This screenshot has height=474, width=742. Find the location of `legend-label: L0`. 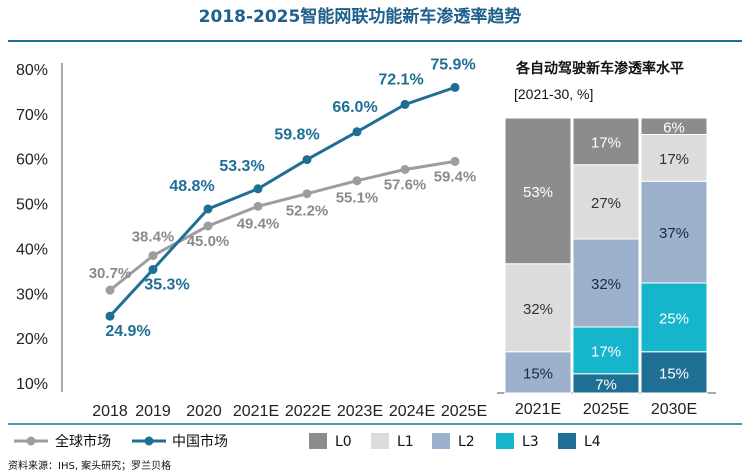

legend-label: L0 is located at coordinates (343, 442).